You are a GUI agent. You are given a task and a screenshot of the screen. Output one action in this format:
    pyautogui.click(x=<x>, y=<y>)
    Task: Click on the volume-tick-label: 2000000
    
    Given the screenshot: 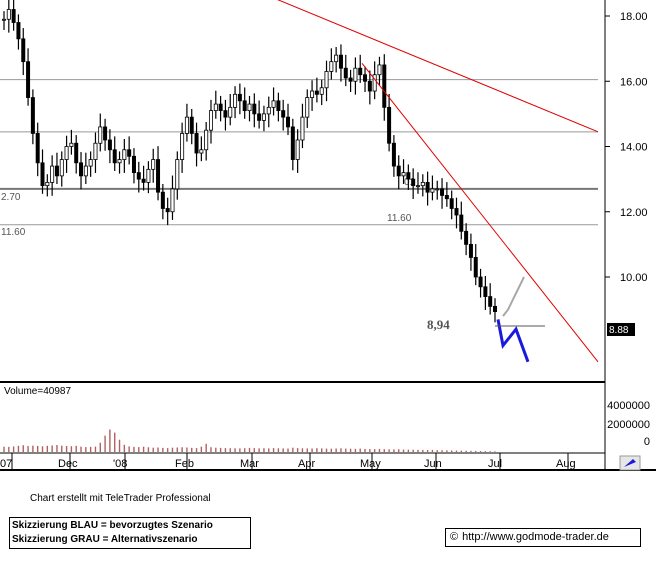 What is the action you would take?
    pyautogui.click(x=628, y=425)
    